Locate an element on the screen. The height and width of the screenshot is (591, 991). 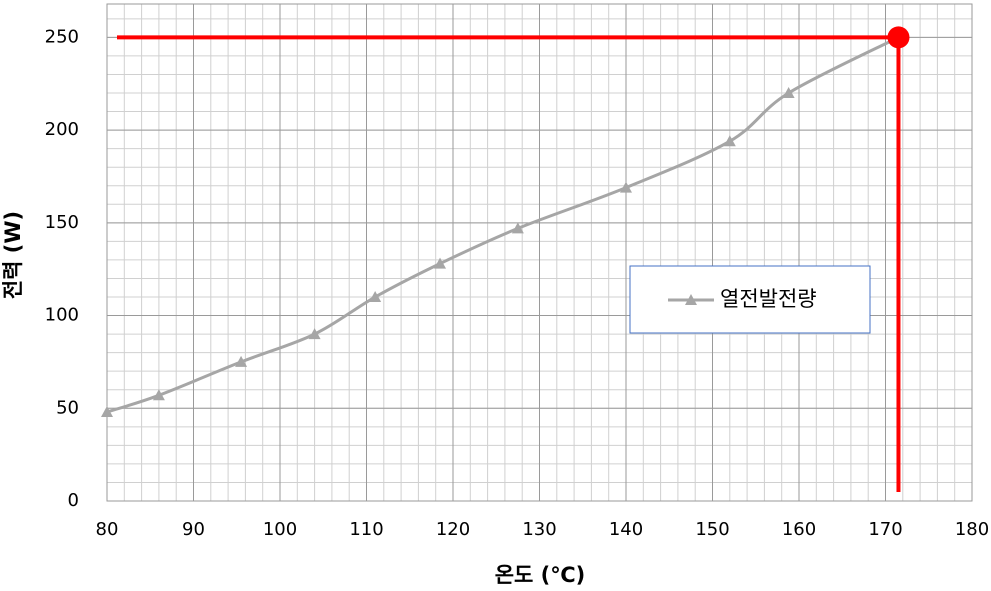
y-tick-label: 150 is located at coordinates (62, 222).